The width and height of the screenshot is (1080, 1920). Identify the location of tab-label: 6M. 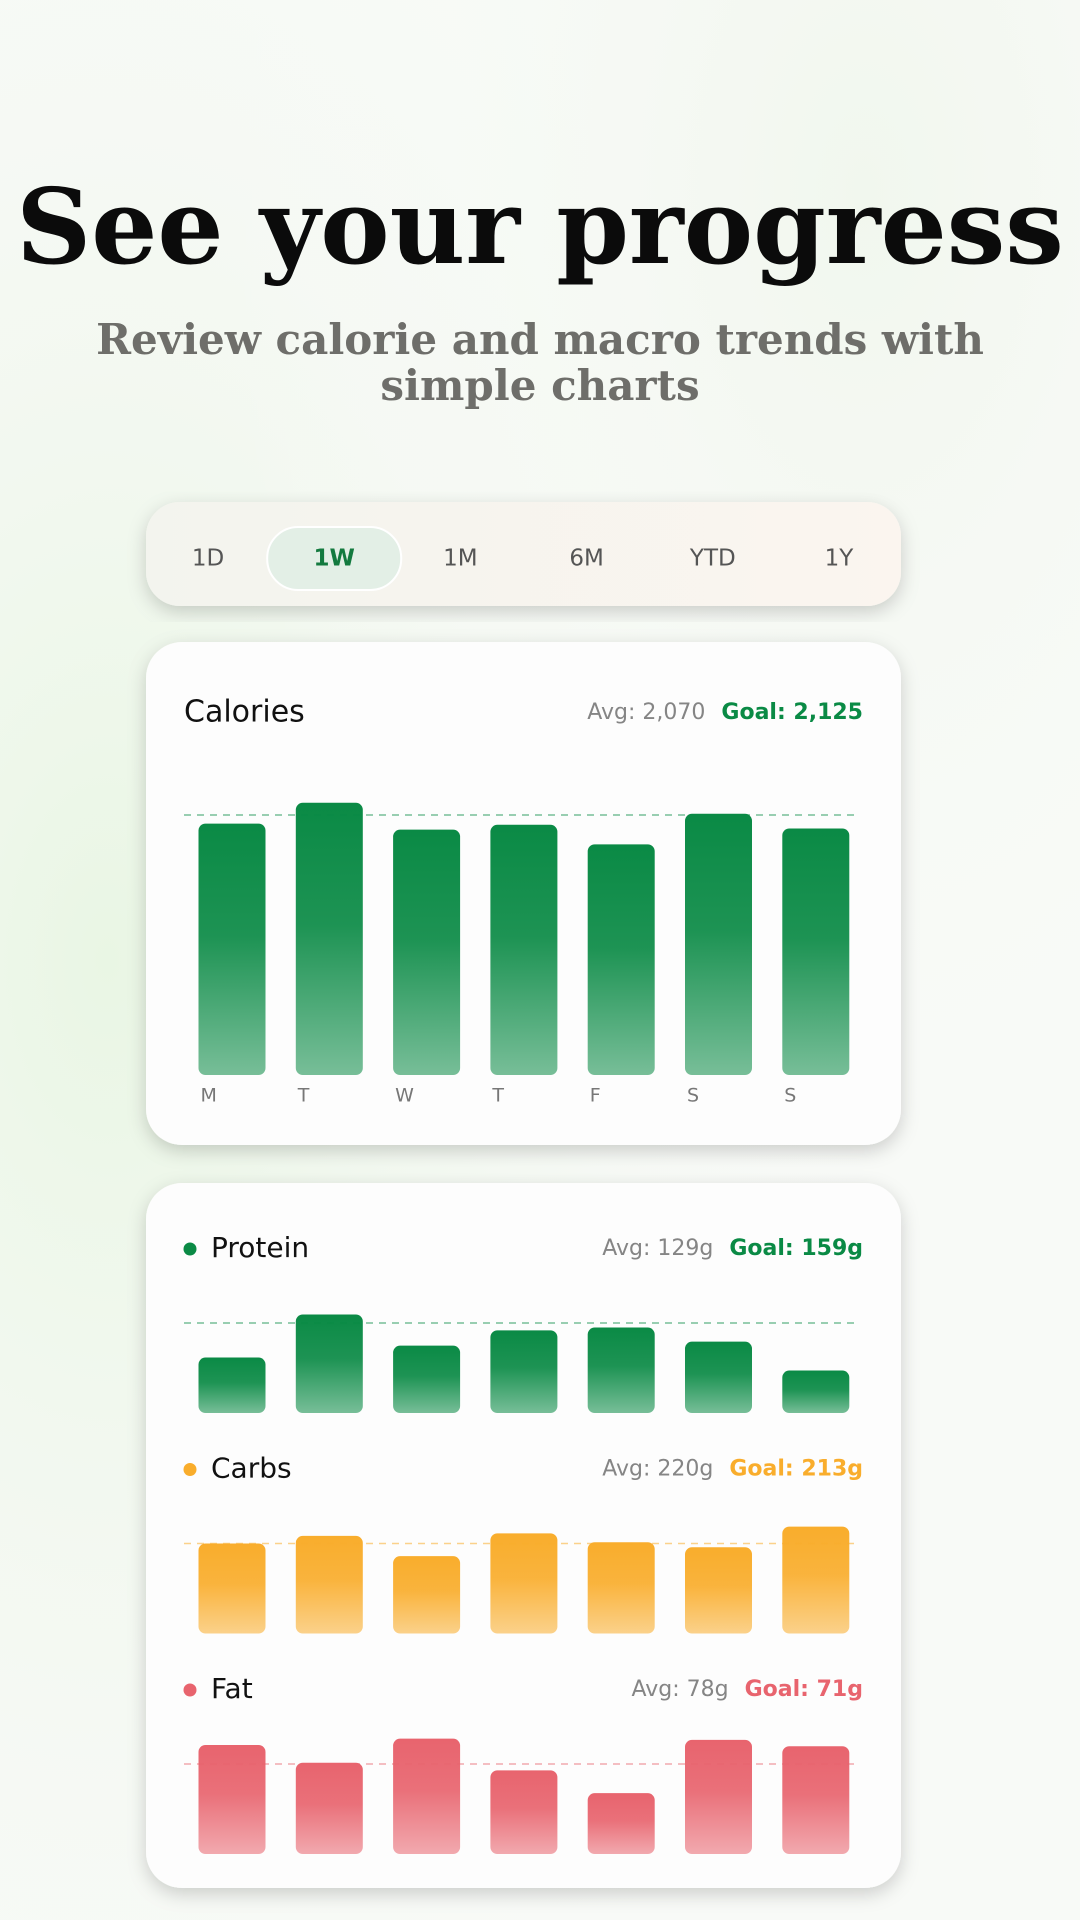
(586, 559).